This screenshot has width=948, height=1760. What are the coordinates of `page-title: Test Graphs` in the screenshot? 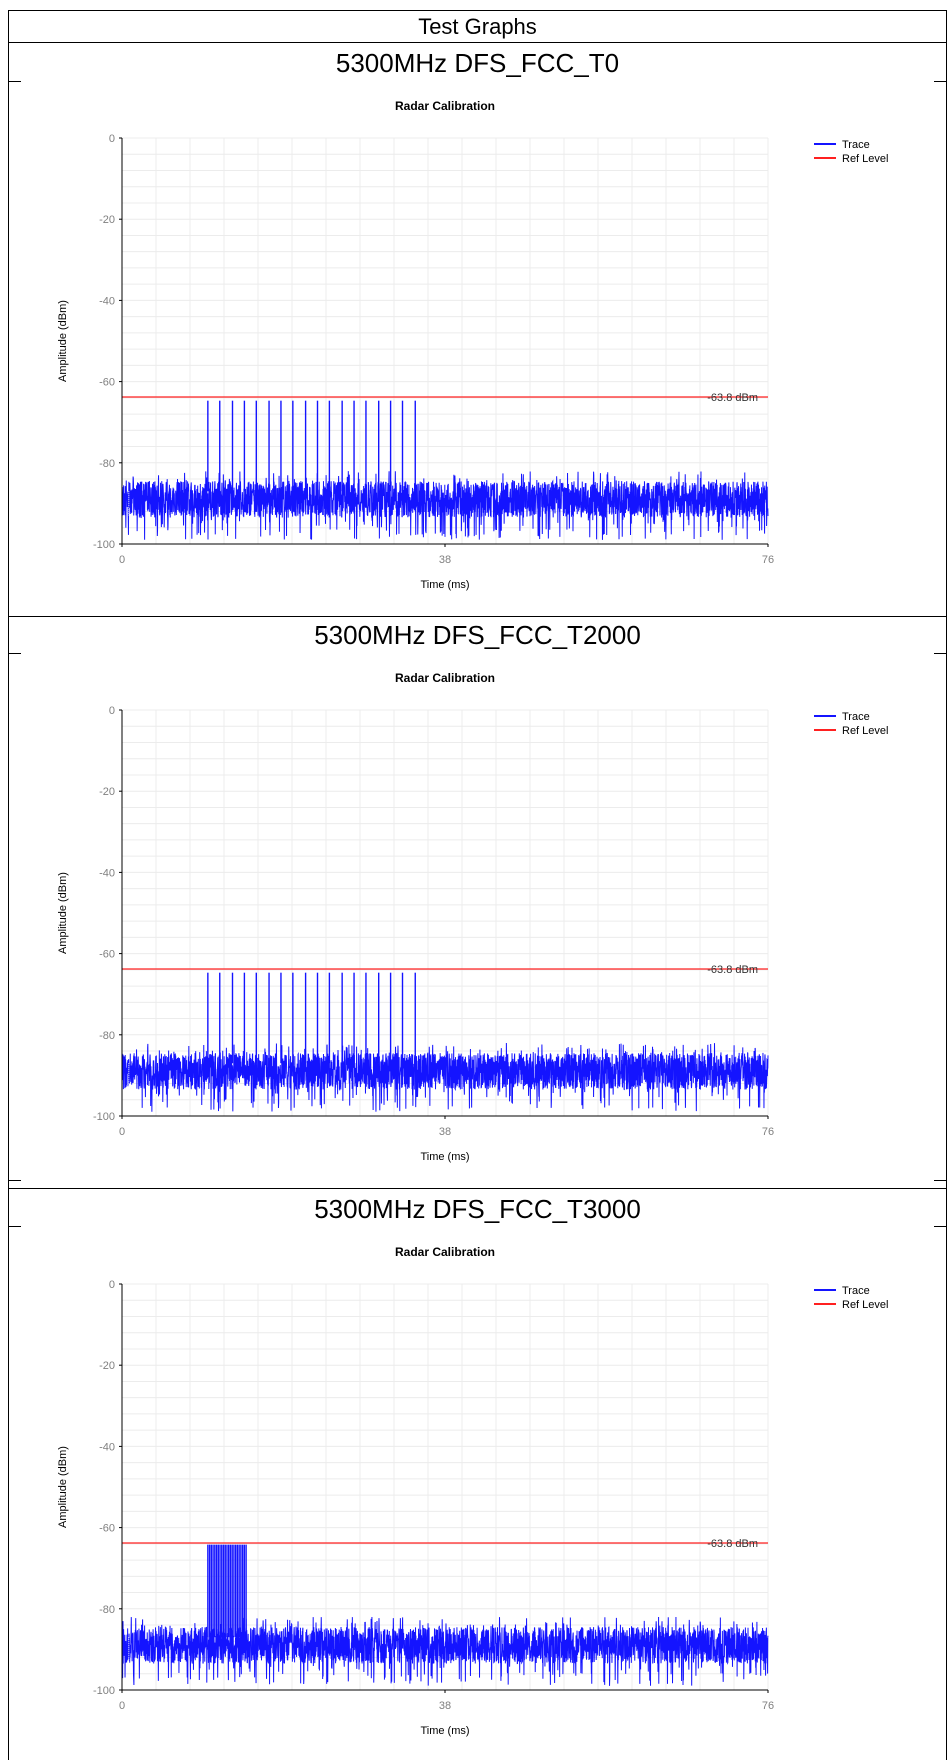 It's located at (477, 26).